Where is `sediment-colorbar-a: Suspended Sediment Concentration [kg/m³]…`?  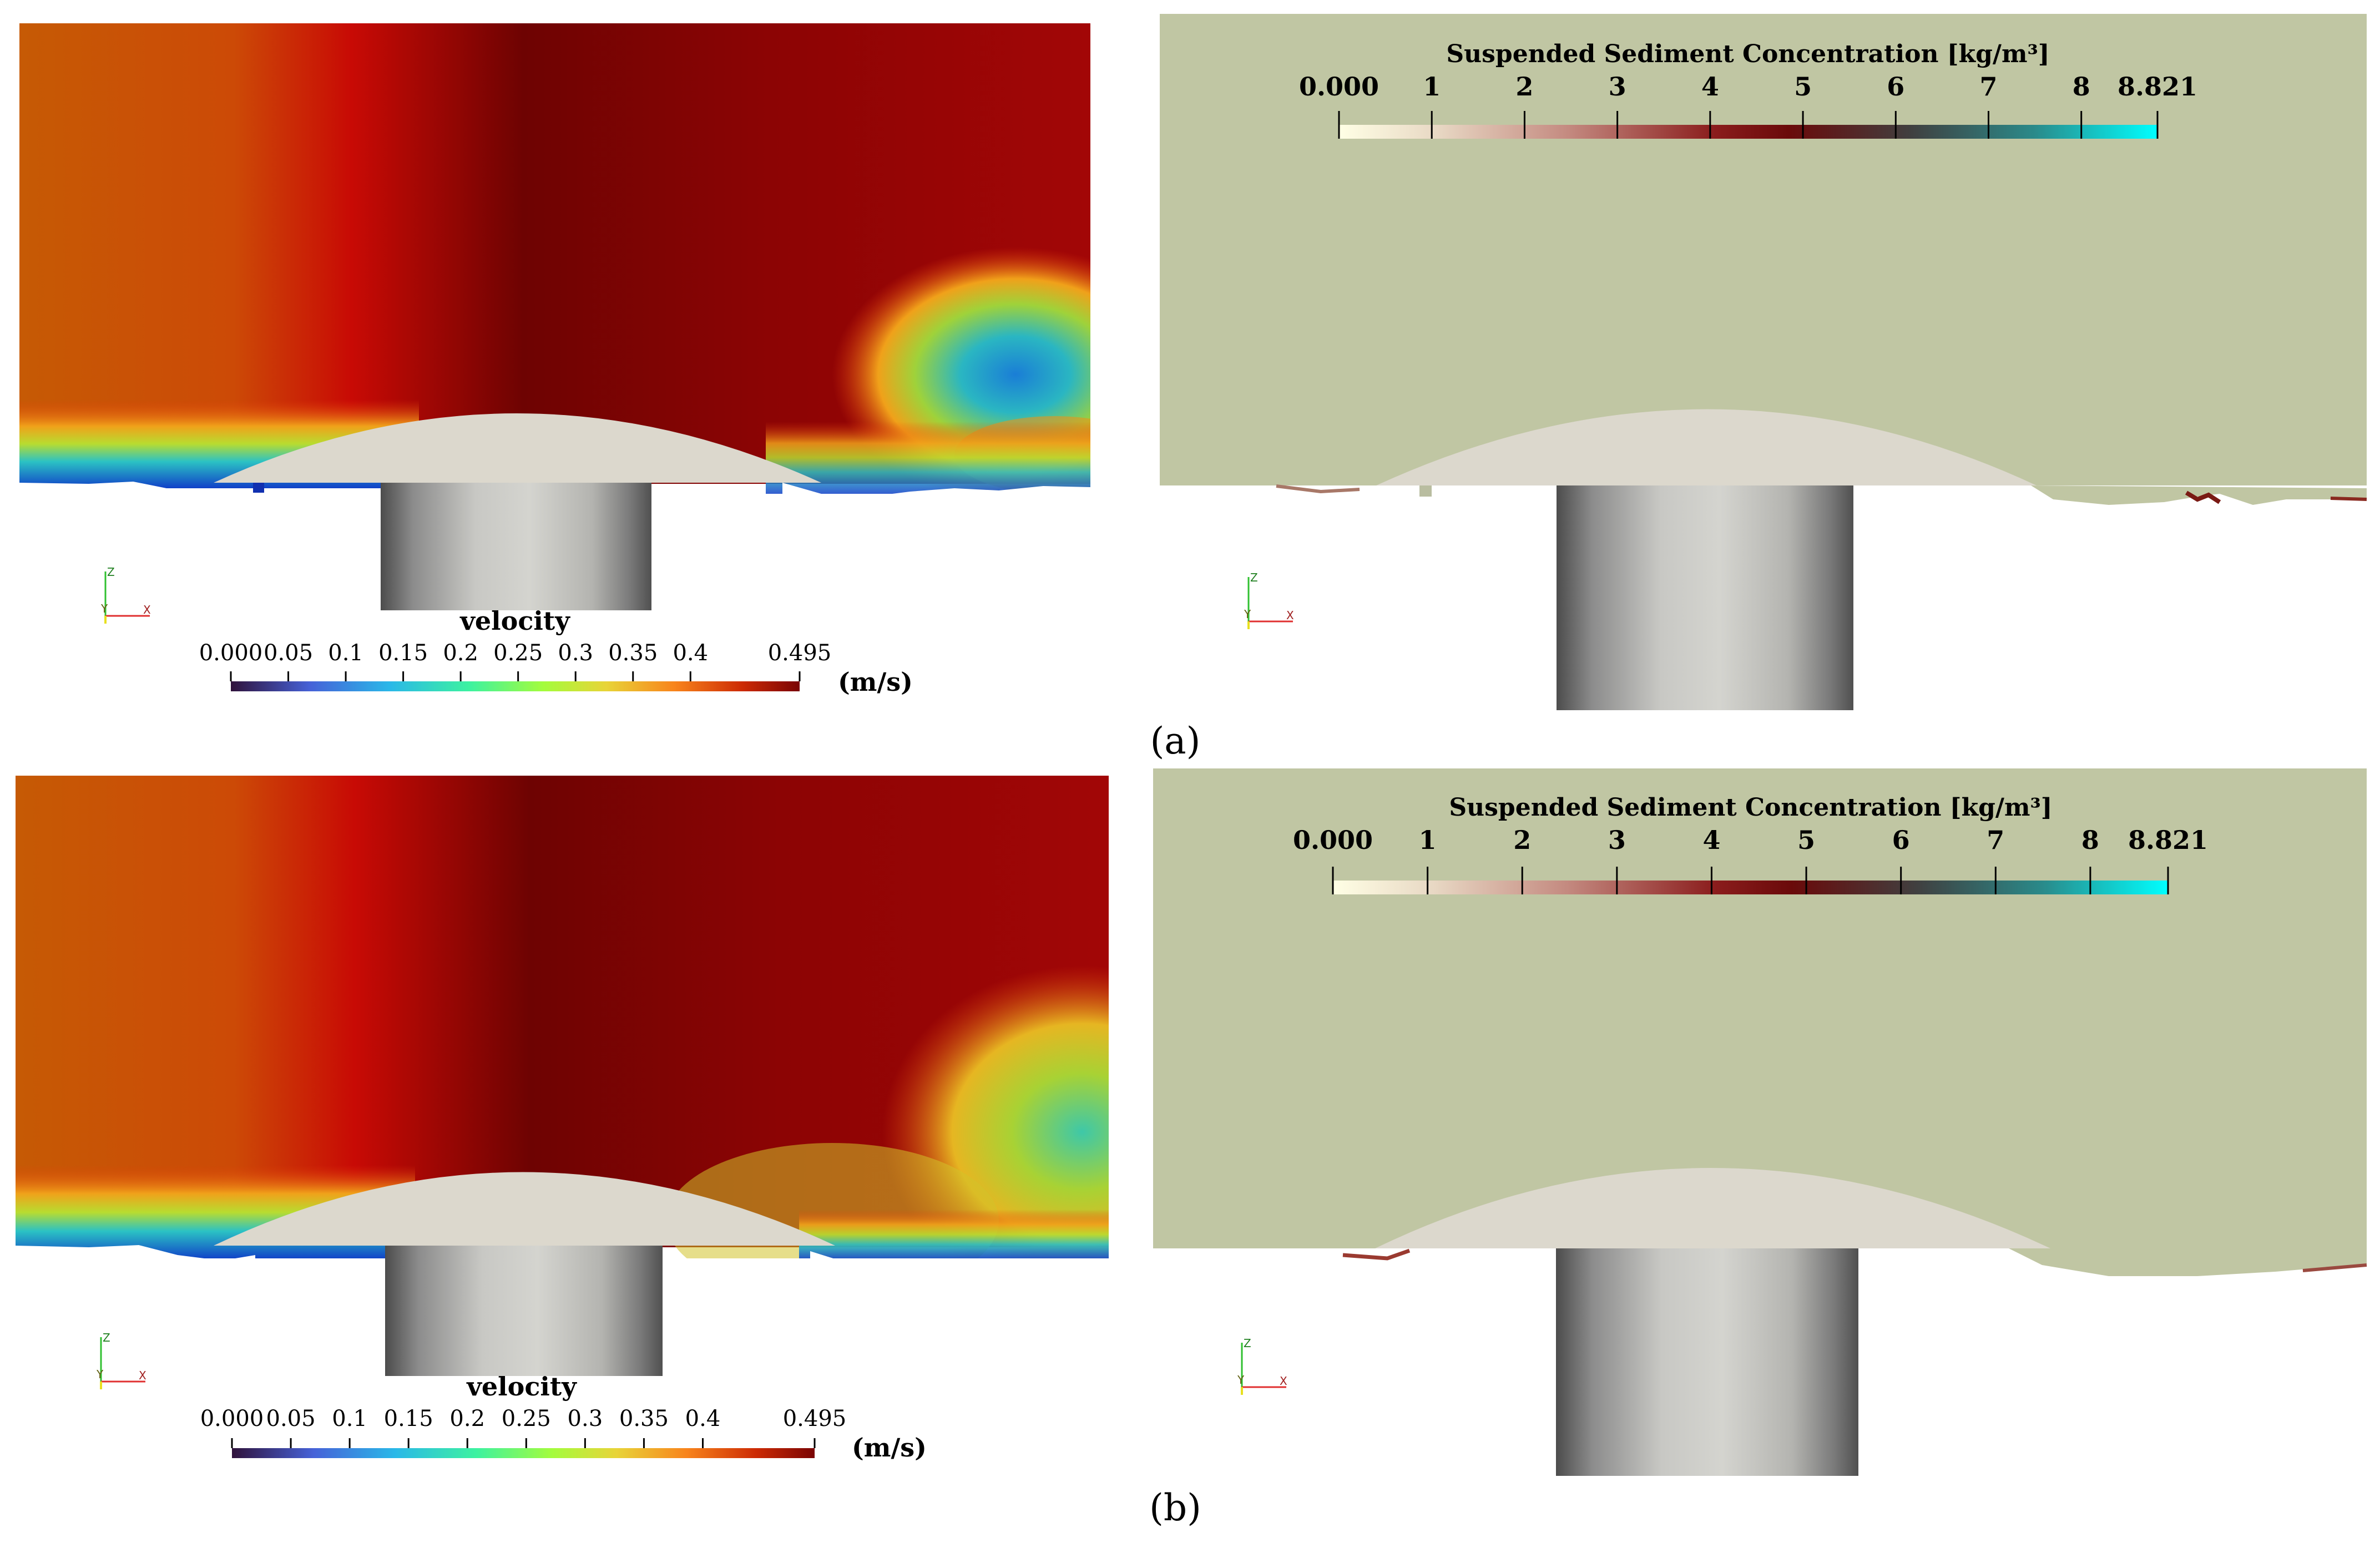 sediment-colorbar-a: Suspended Sediment Concentration [kg/m³]… is located at coordinates (1748, 89).